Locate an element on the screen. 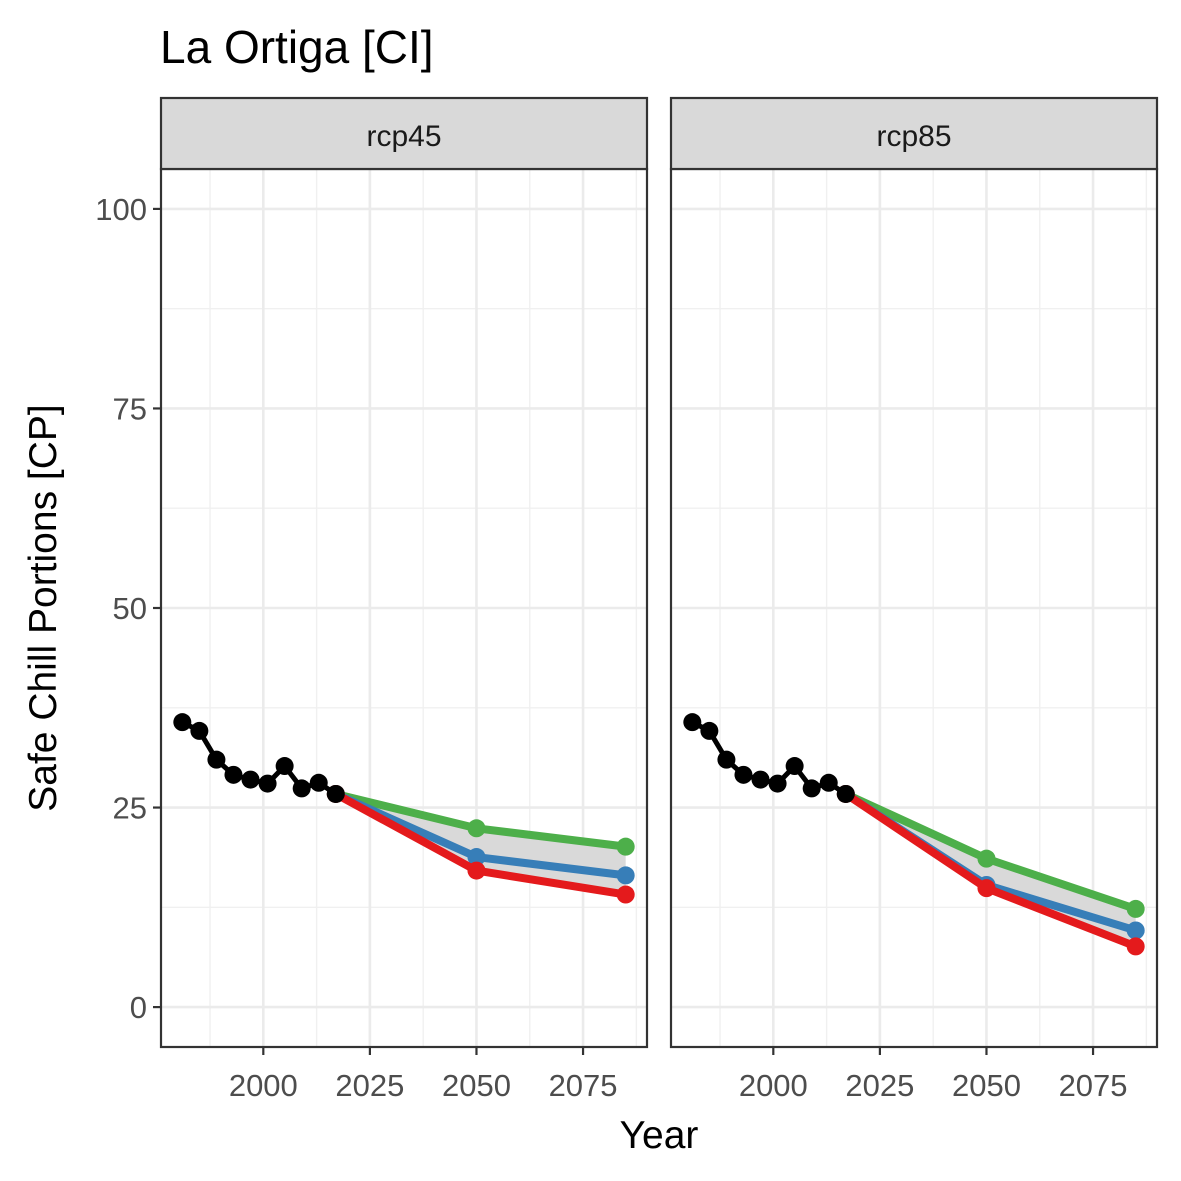  x-axis-title: Year is located at coordinates (659, 1135).